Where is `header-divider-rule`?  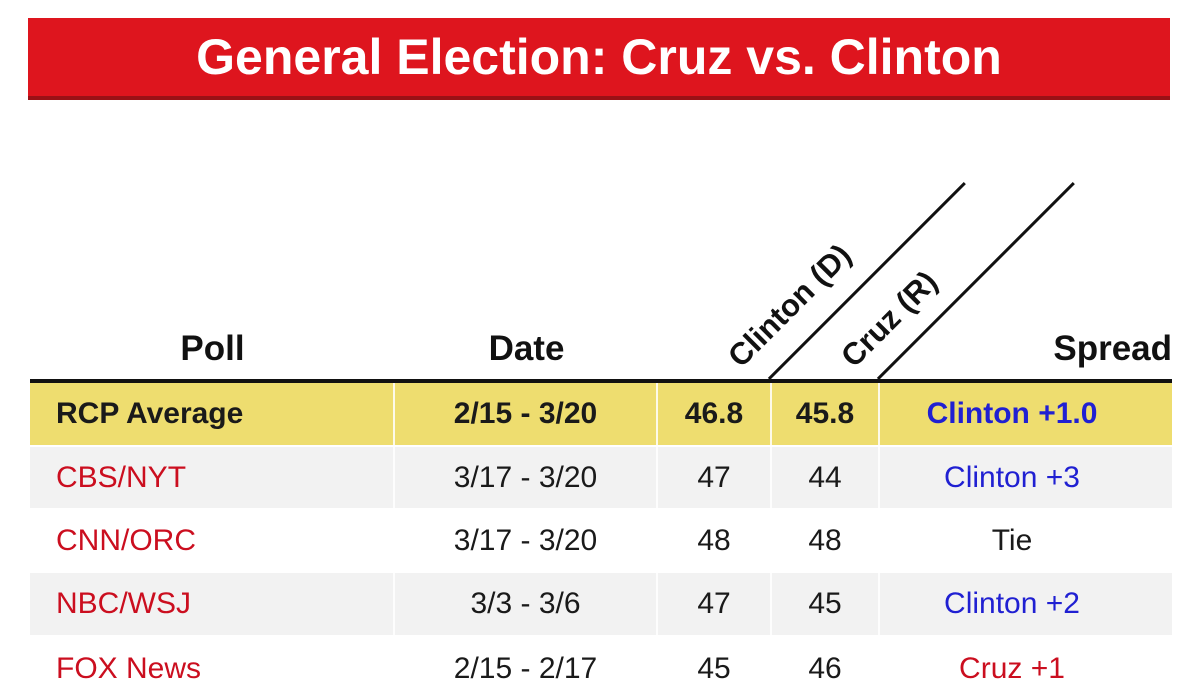 header-divider-rule is located at coordinates (601, 381).